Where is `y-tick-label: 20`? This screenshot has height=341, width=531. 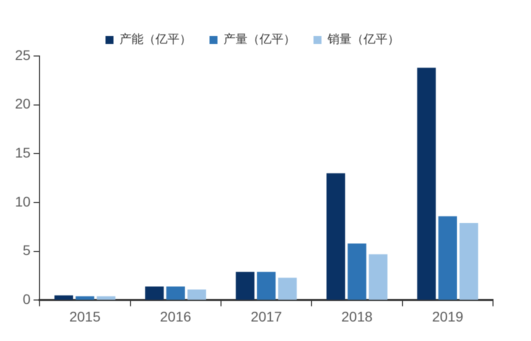 y-tick-label: 20 is located at coordinates (22, 104).